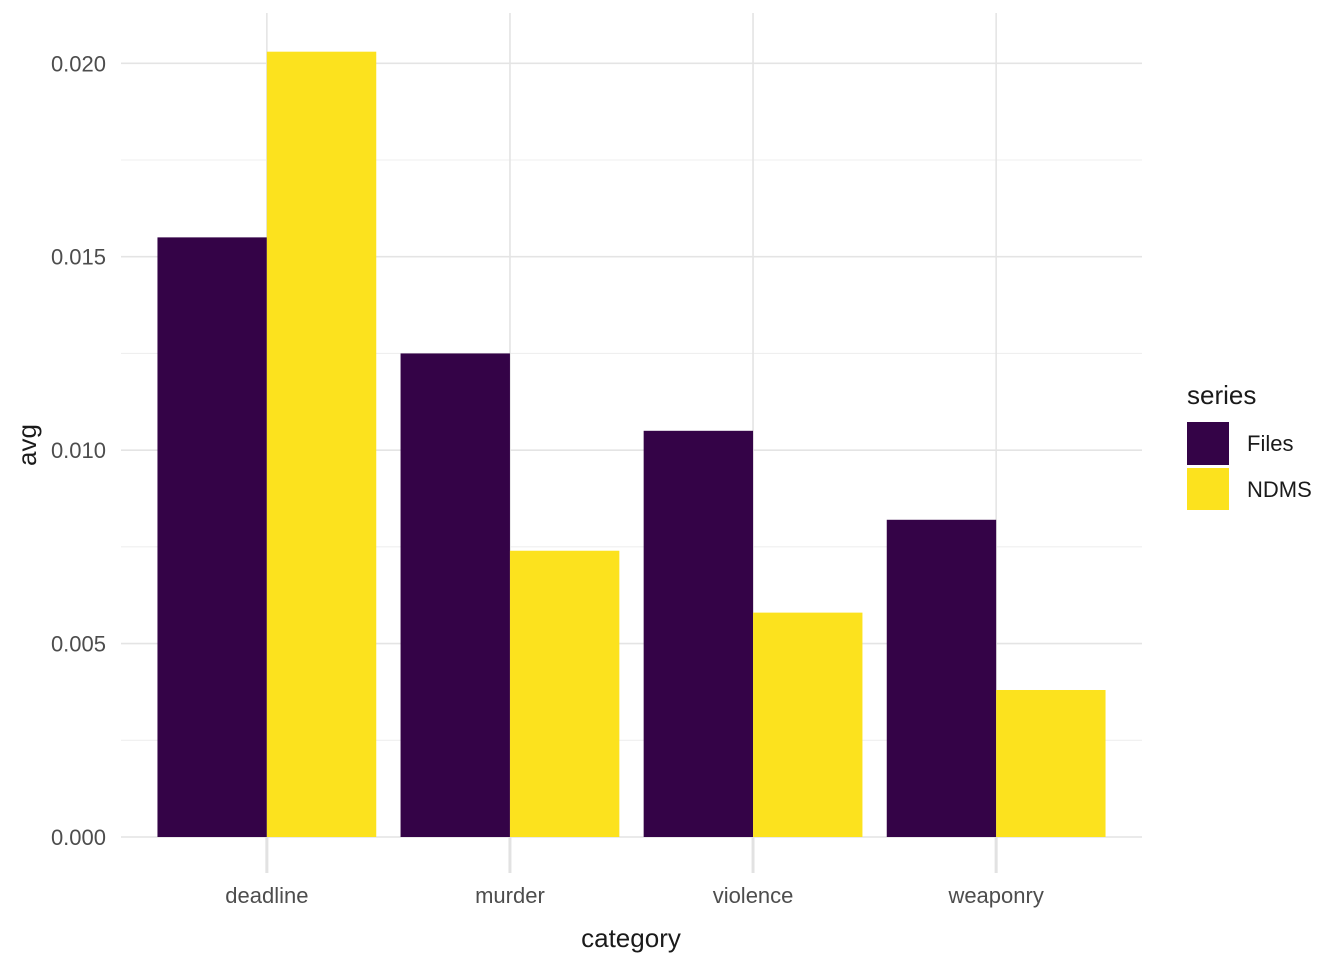 Image resolution: width=1344 pixels, height=960 pixels. What do you see at coordinates (564, 693) in the screenshot?
I see `bar-ndms-murder` at bounding box center [564, 693].